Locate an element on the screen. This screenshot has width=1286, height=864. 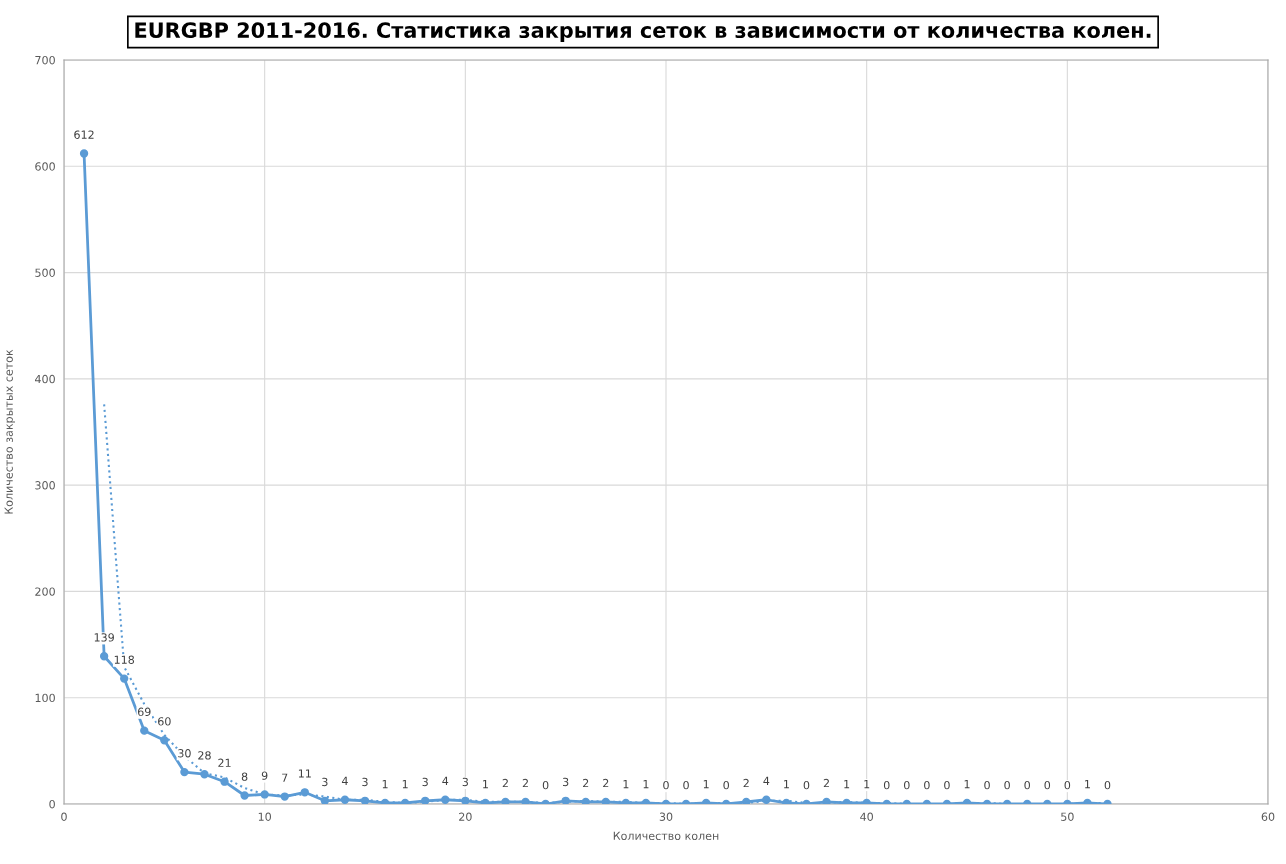
y-tick-label: 400 is located at coordinates (45, 379).